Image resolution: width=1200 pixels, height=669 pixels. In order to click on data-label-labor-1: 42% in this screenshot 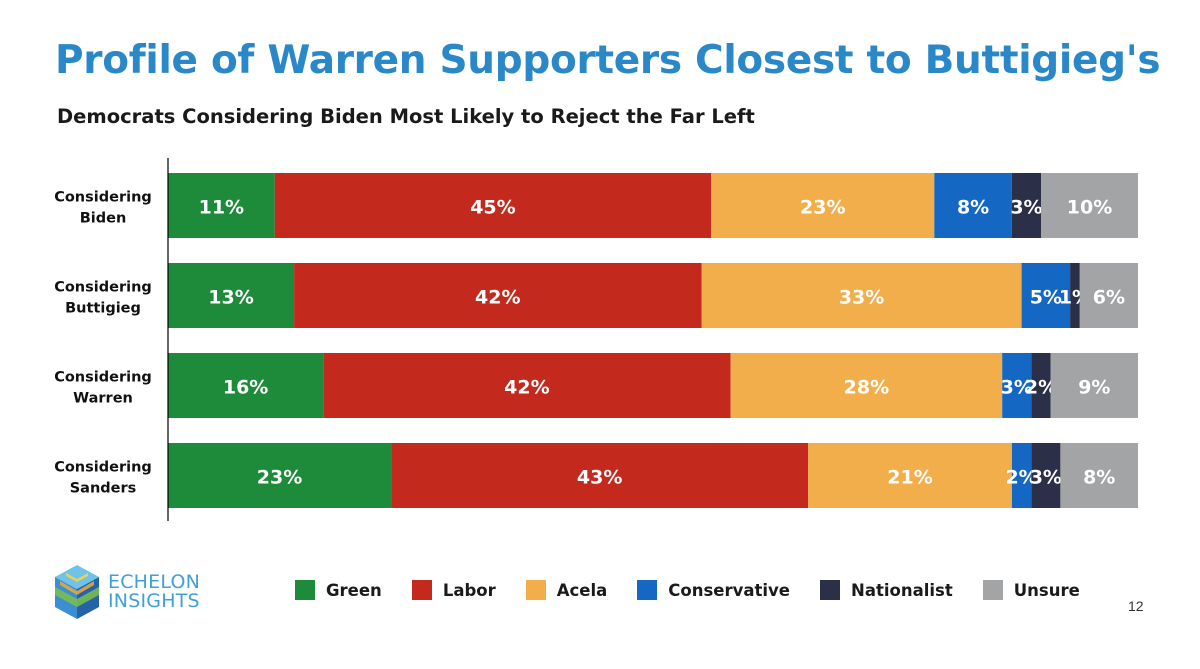, I will do `click(497, 298)`.